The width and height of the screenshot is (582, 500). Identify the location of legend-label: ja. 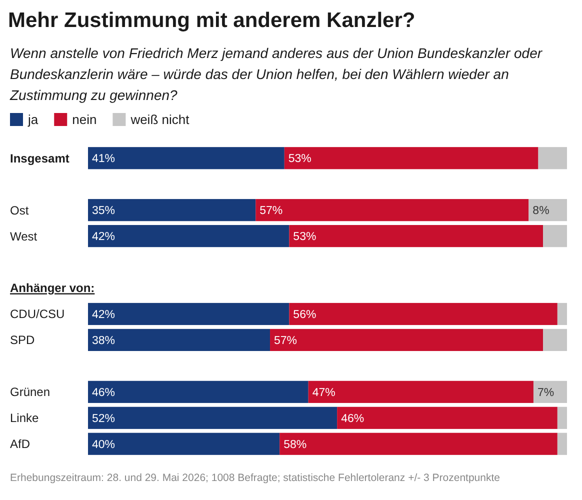
(33, 119).